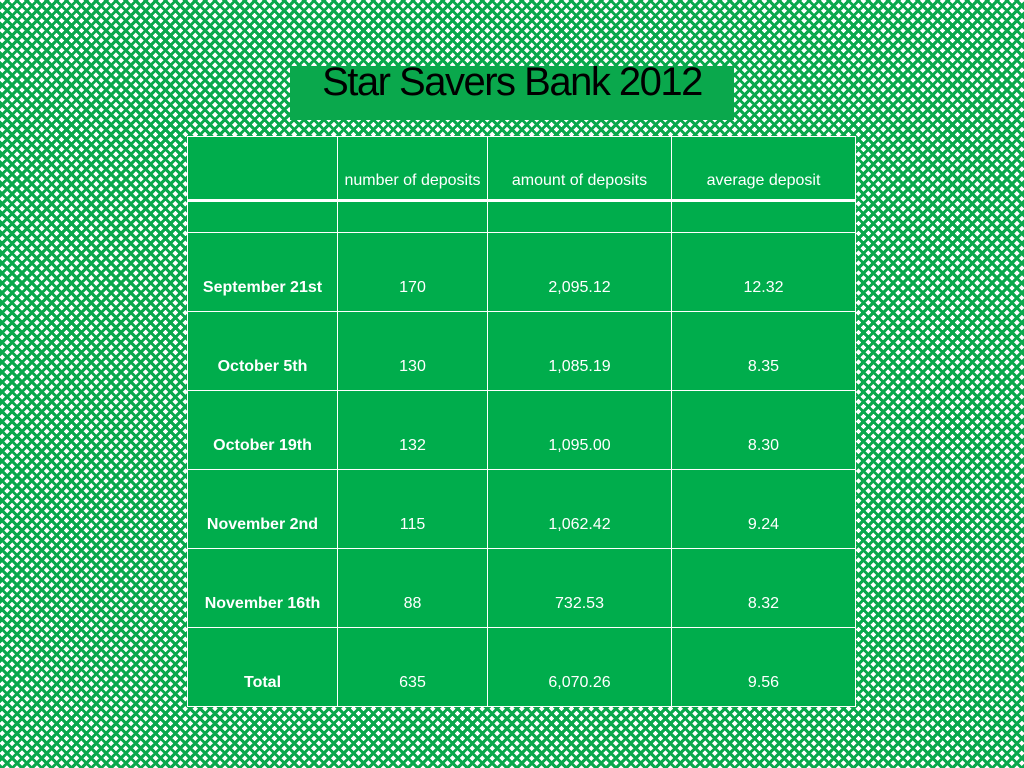  What do you see at coordinates (262, 667) in the screenshot?
I see `row-label-total: Total` at bounding box center [262, 667].